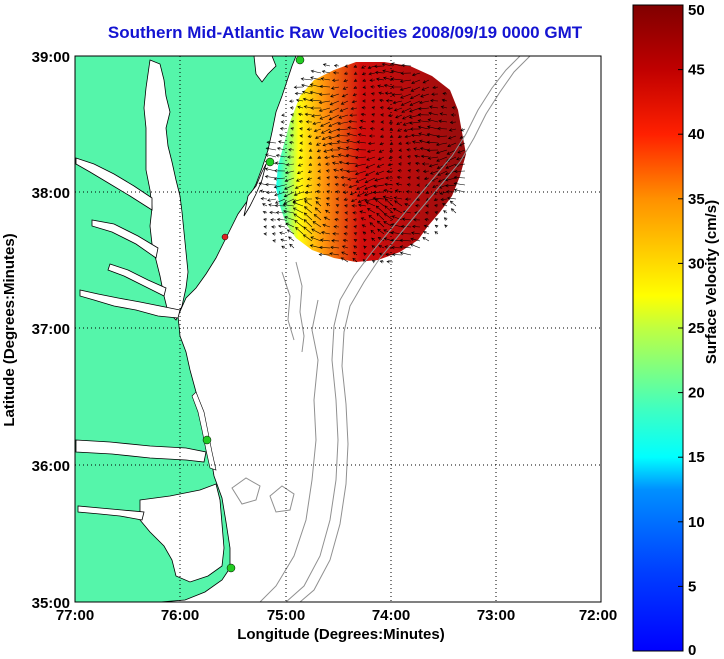 This screenshot has width=724, height=659. What do you see at coordinates (696, 134) in the screenshot?
I see `colorbar-tick-label: 40` at bounding box center [696, 134].